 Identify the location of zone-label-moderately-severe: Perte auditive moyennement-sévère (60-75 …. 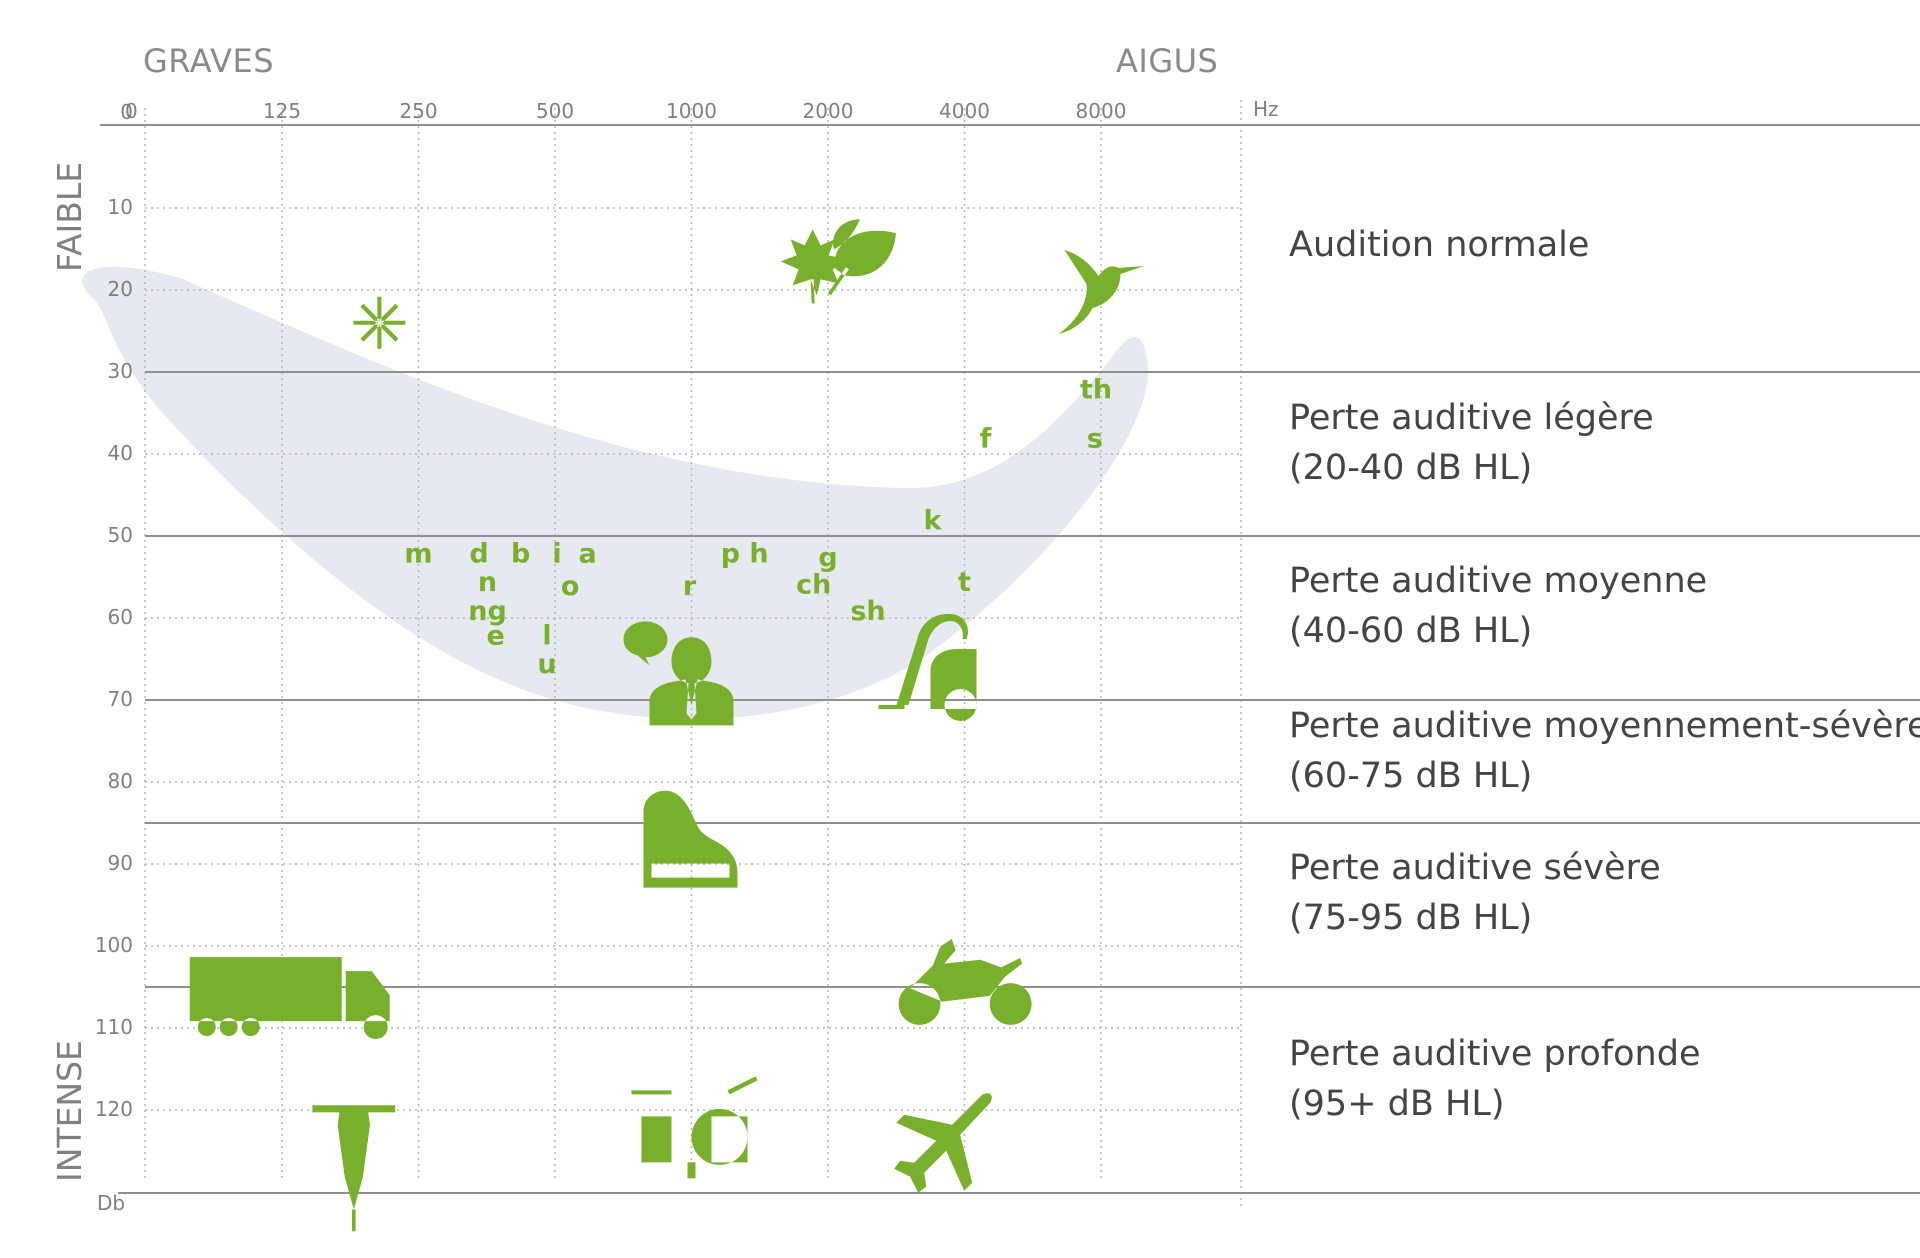
(1604, 751).